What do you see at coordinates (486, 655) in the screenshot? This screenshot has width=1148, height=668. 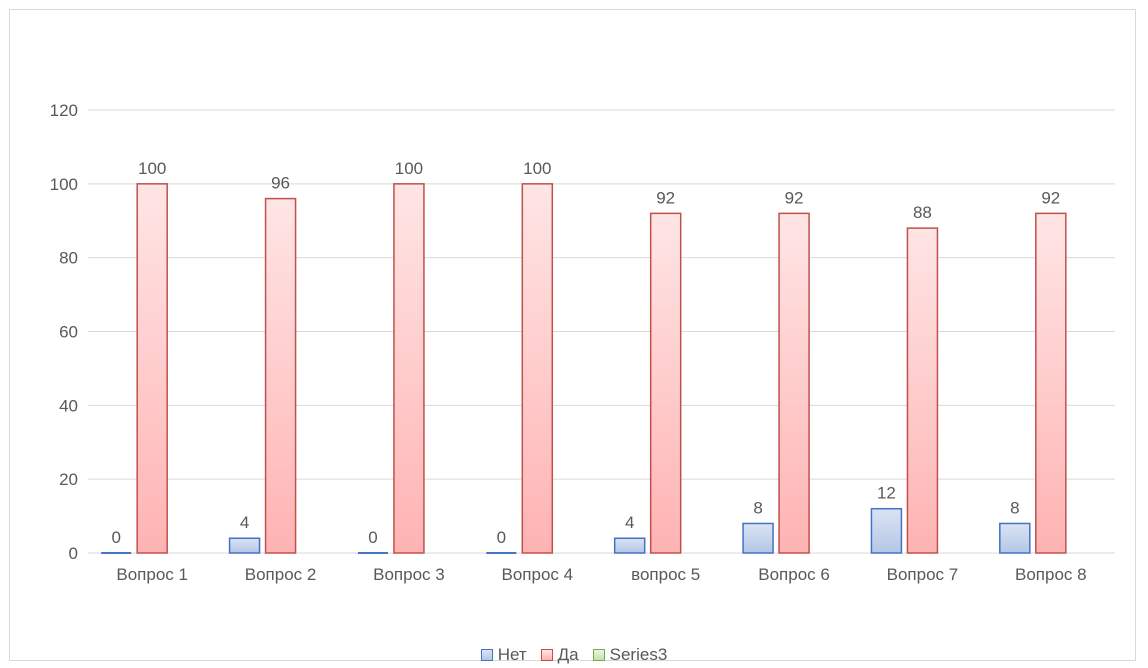 I see `legend-swatch-net` at bounding box center [486, 655].